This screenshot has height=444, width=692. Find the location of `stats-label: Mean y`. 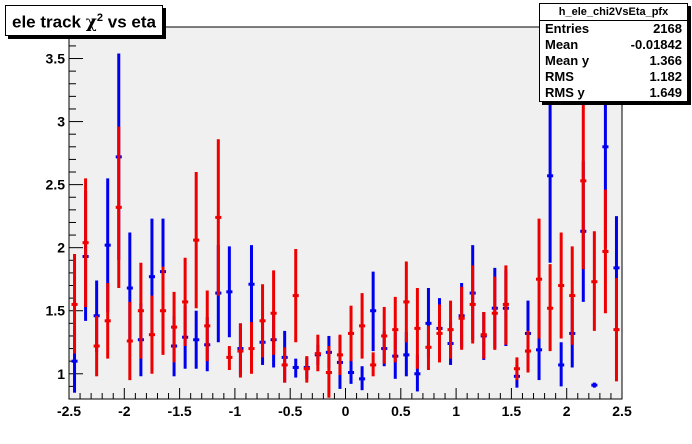

stats-label: Mean y is located at coordinates (567, 60).